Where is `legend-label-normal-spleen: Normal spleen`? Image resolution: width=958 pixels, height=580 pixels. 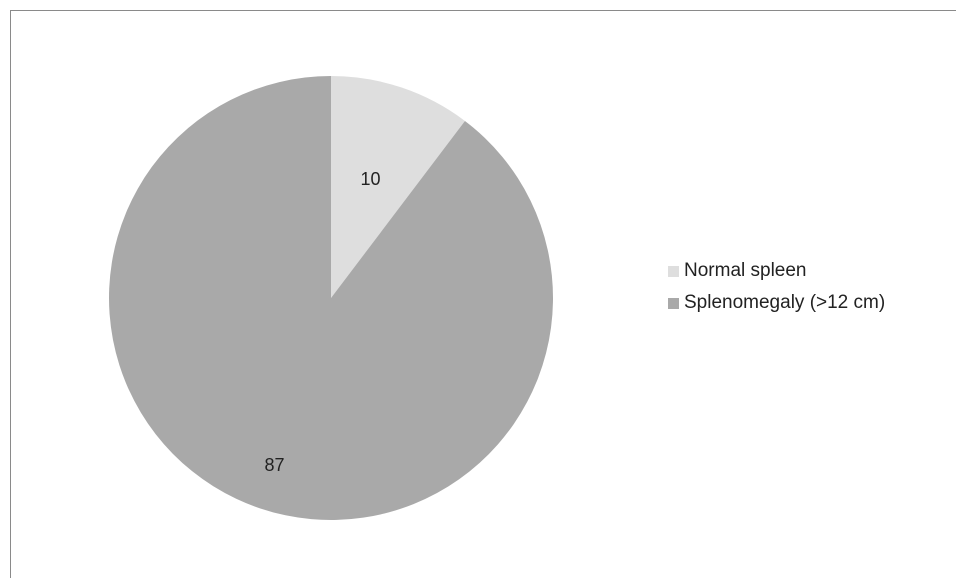 legend-label-normal-spleen: Normal spleen is located at coordinates (745, 270).